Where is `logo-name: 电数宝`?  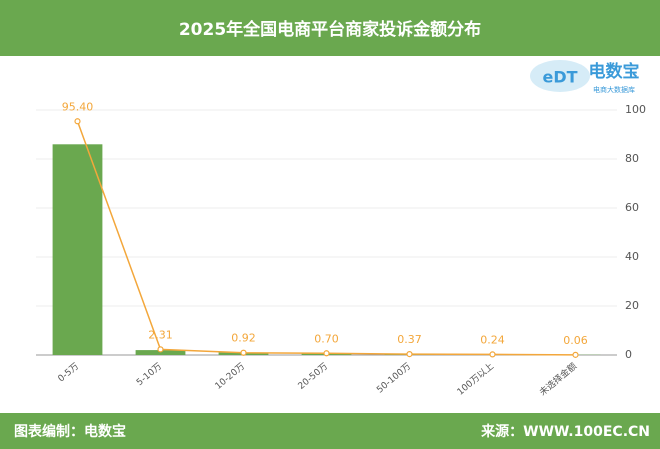 logo-name: 电数宝 is located at coordinates (614, 71).